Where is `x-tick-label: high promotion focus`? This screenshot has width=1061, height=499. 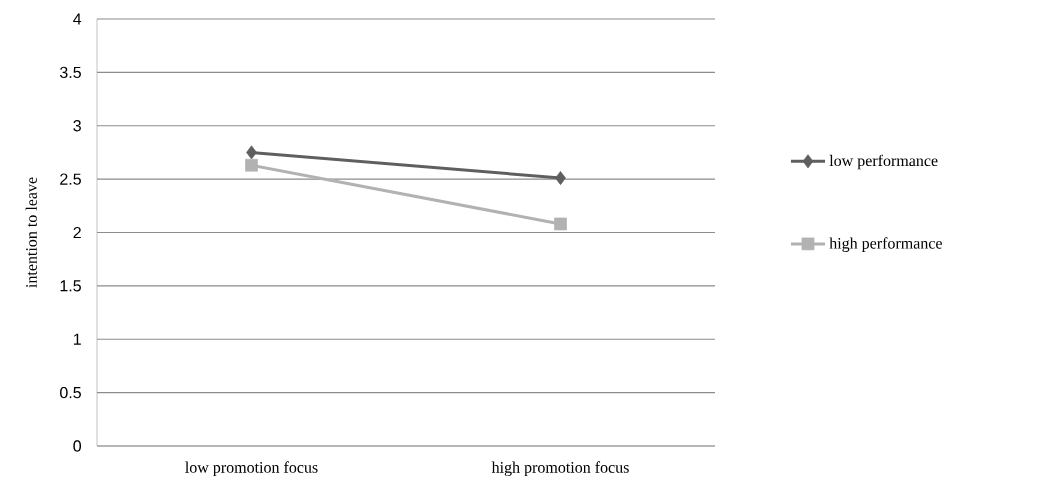
x-tick-label: high promotion focus is located at coordinates (560, 469).